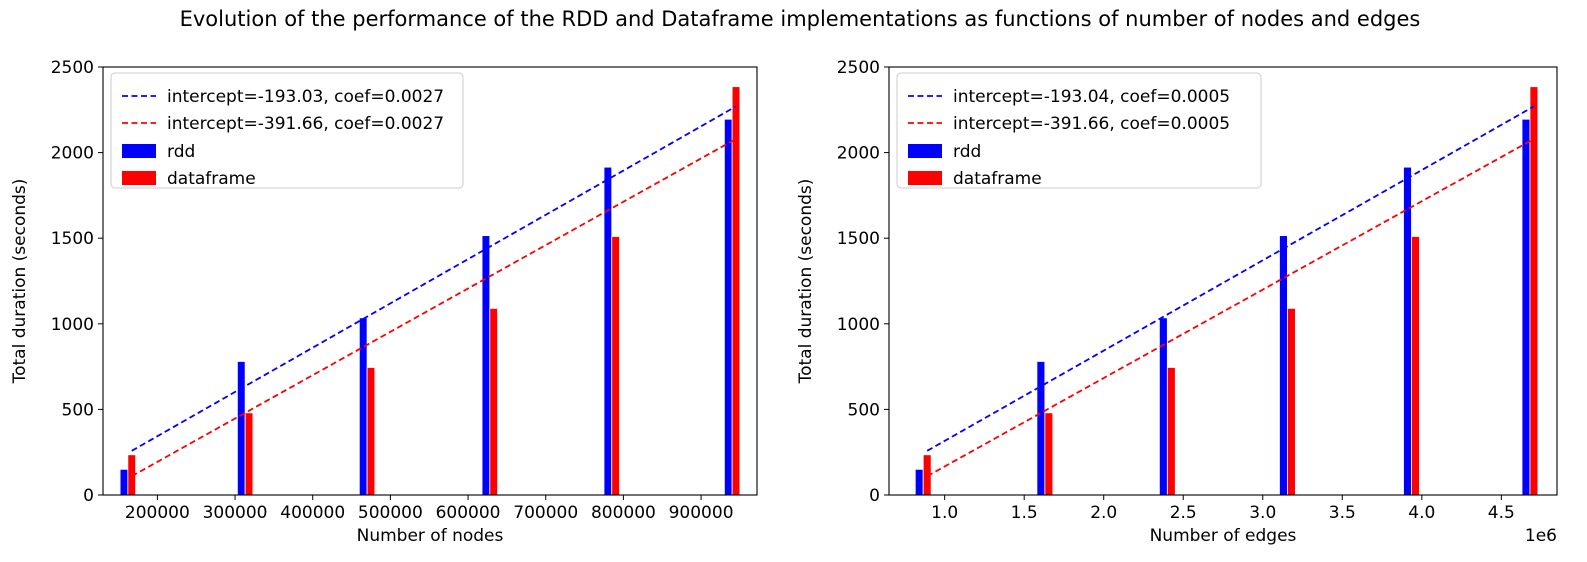 Image resolution: width=1587 pixels, height=562 pixels. I want to click on edges-x-tick-label-3: 2.5, so click(1183, 513).